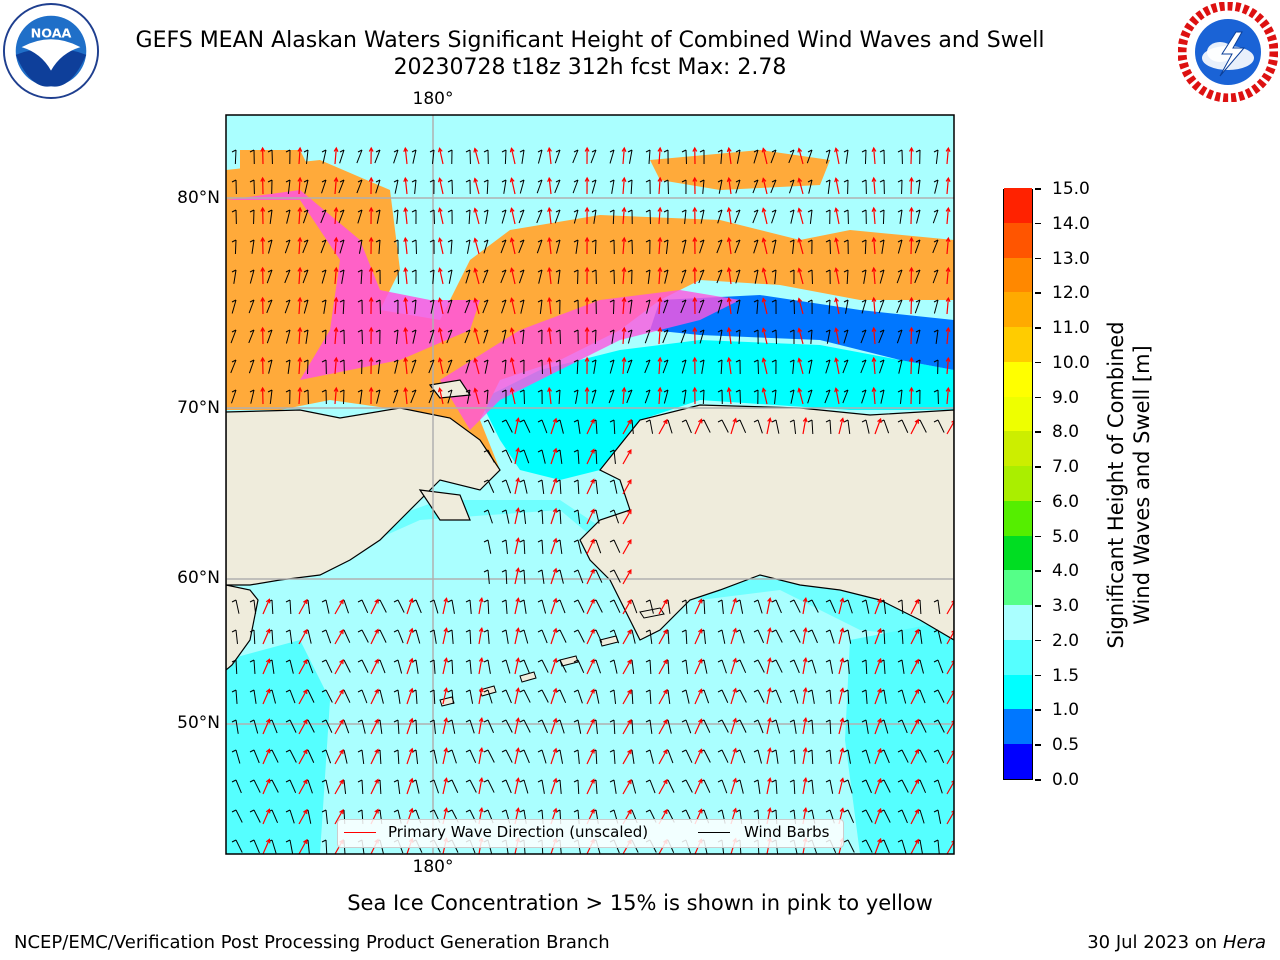  What do you see at coordinates (1018, 448) in the screenshot?
I see `colorbar-segment` at bounding box center [1018, 448].